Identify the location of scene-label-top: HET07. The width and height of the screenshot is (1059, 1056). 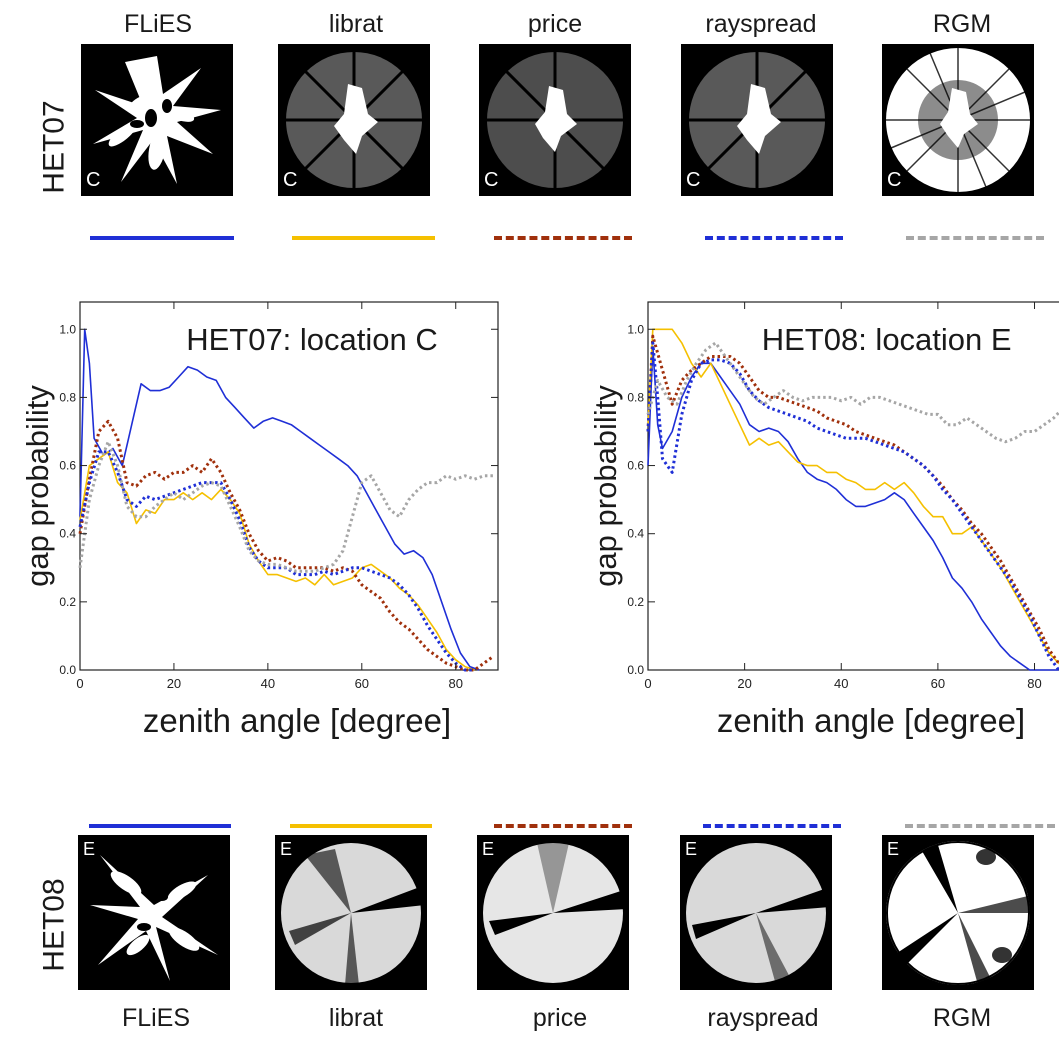
(54, 147).